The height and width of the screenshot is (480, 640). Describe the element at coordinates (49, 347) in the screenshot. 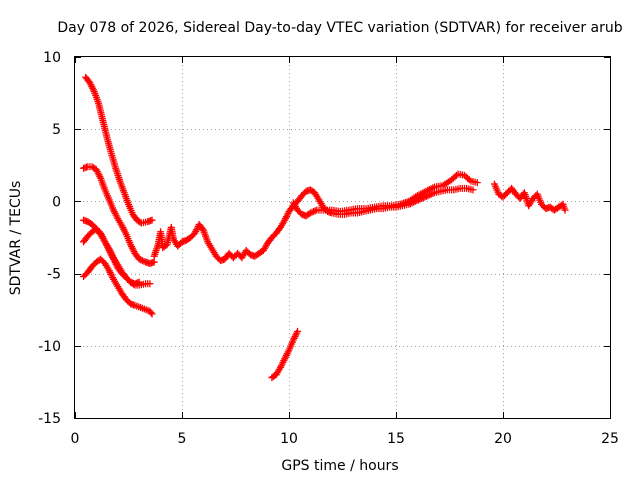

I see `y-tick-label: -10` at that location.